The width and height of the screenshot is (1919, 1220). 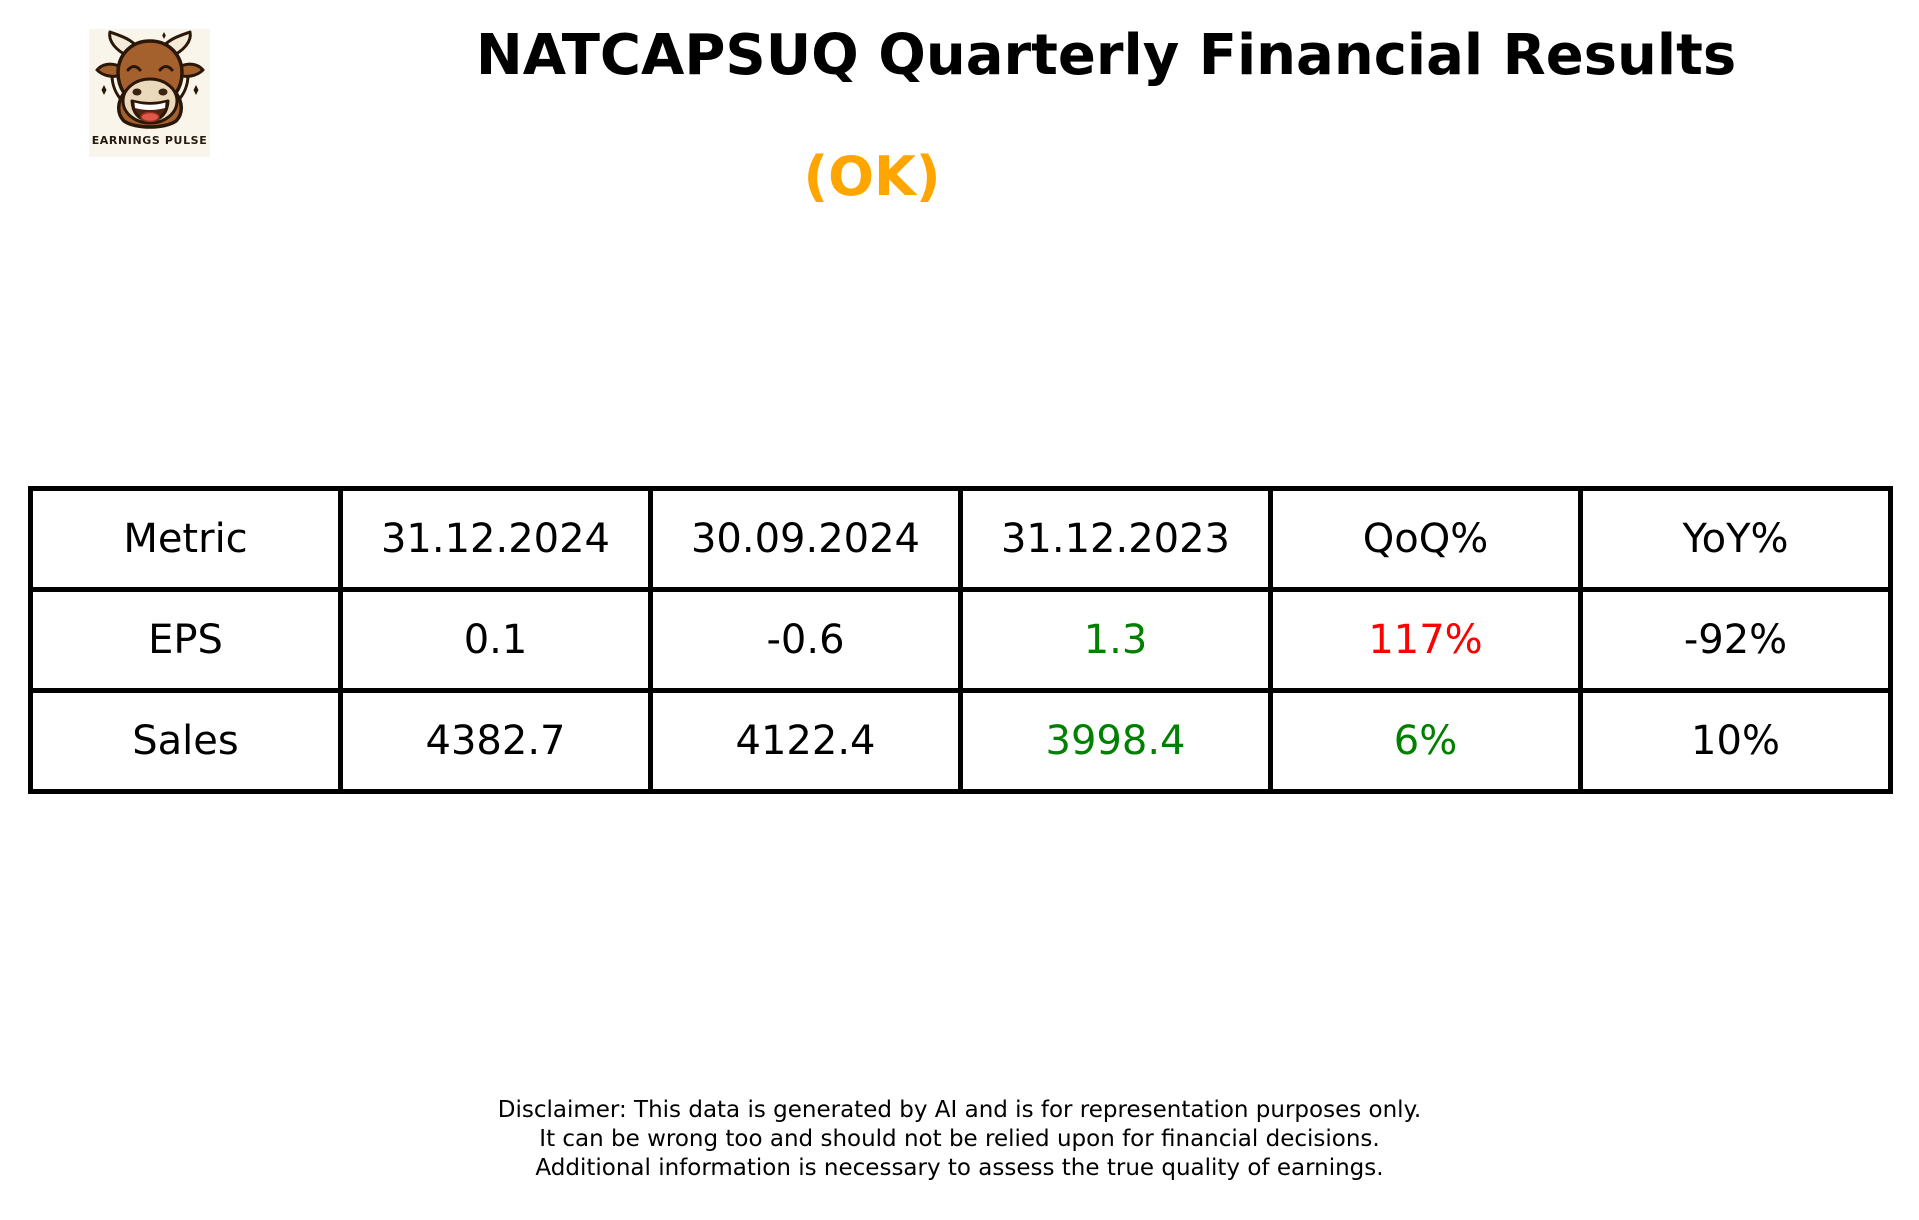 I want to click on header-cell-q-previous: 30.09.2024, so click(x=805, y=539).